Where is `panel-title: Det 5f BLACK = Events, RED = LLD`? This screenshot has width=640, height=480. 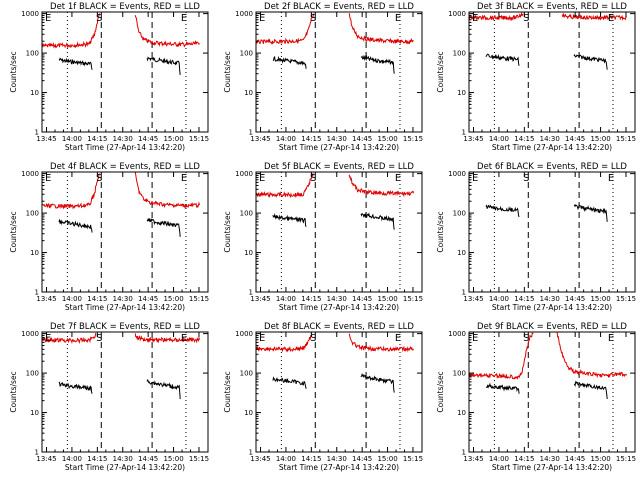 panel-title: Det 5f BLACK = Events, RED = LLD is located at coordinates (339, 167).